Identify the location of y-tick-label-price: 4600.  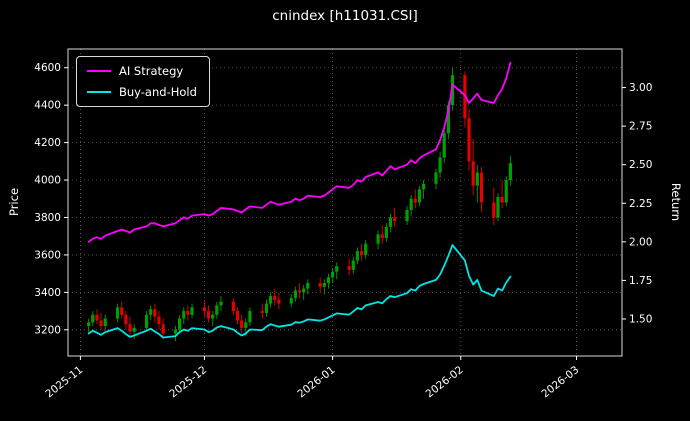
(47, 68).